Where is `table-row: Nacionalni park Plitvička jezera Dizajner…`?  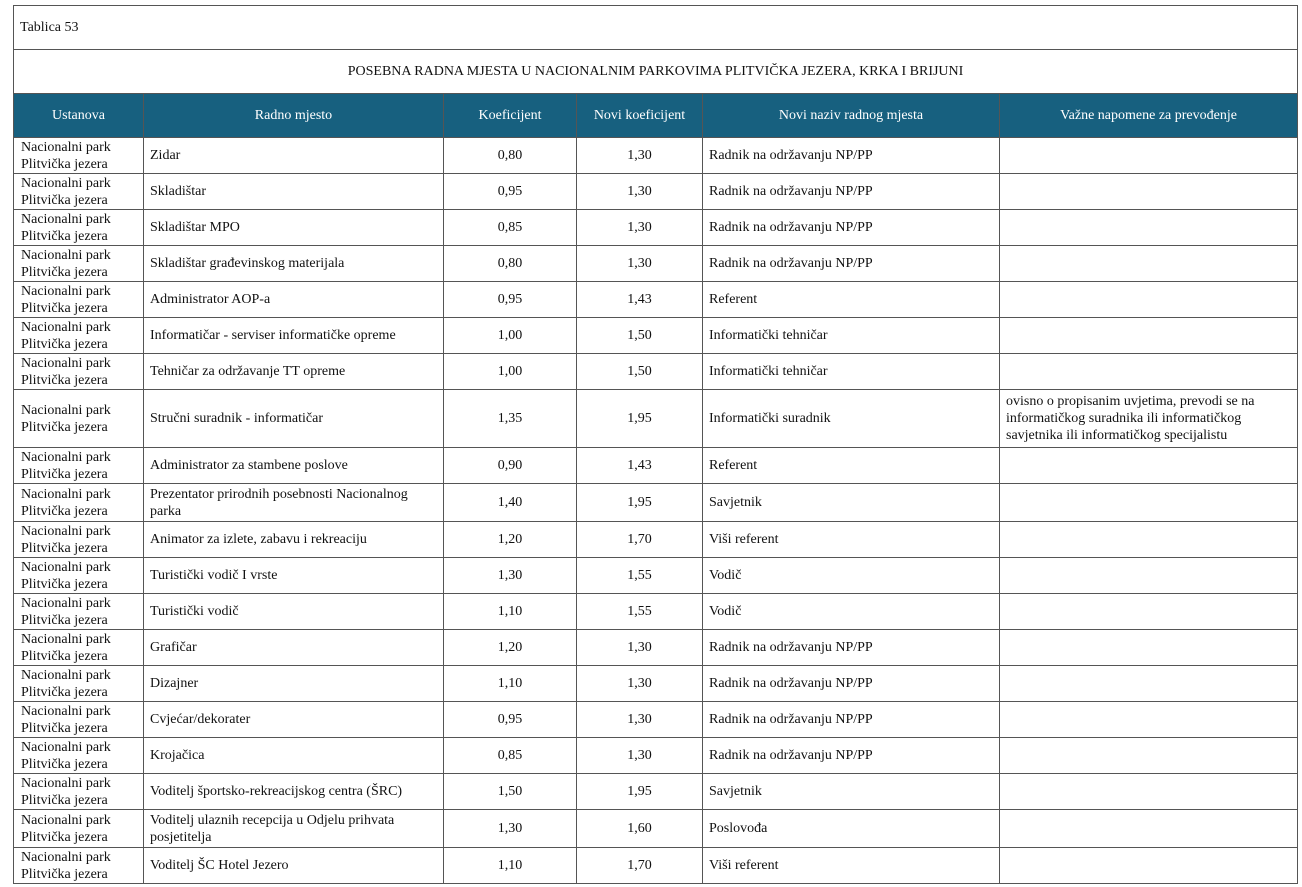
table-row: Nacionalni park Plitvička jezera Dizajner… is located at coordinates (656, 683).